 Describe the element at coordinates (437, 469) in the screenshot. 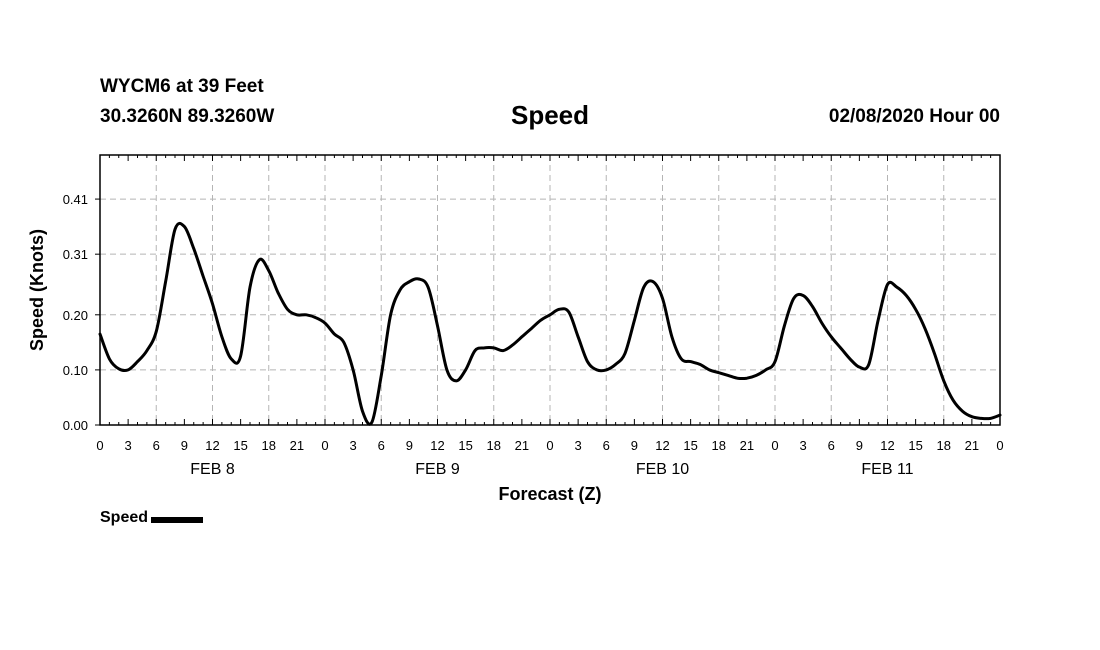

I see `day-label: FEB 9` at that location.